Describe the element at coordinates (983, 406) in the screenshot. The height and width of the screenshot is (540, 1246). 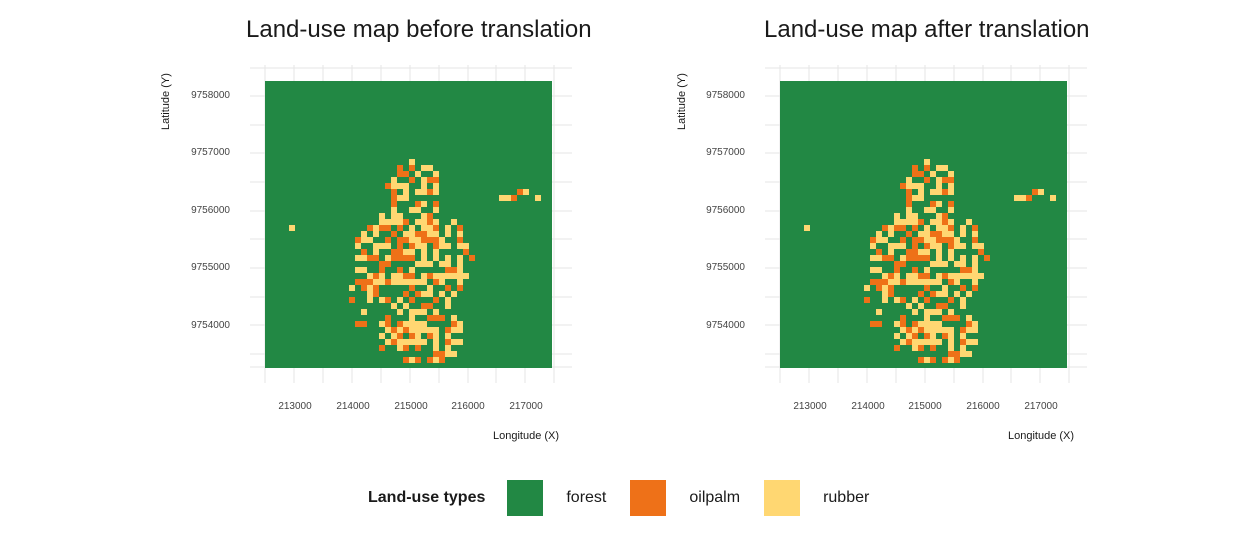
I see `panel2-x-tick: 216000` at that location.